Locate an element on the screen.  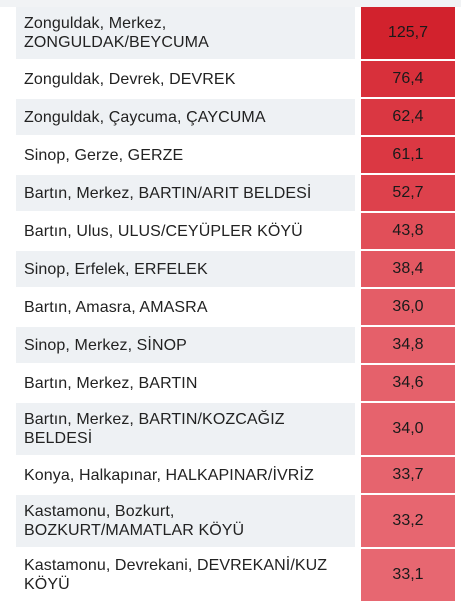
value-cell: 43,8 is located at coordinates (408, 231).